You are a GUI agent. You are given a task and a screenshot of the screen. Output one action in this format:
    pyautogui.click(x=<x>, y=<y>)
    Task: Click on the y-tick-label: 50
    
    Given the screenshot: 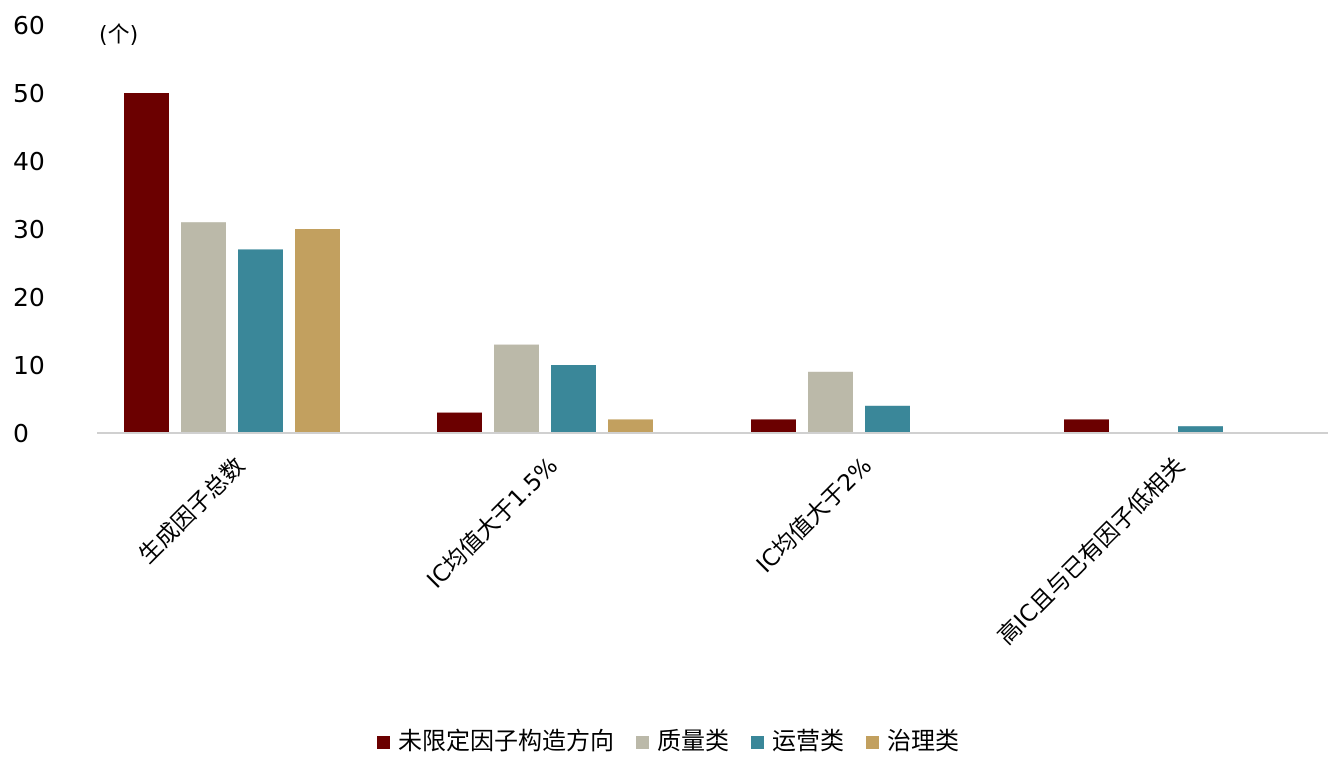 What is the action you would take?
    pyautogui.click(x=29, y=93)
    